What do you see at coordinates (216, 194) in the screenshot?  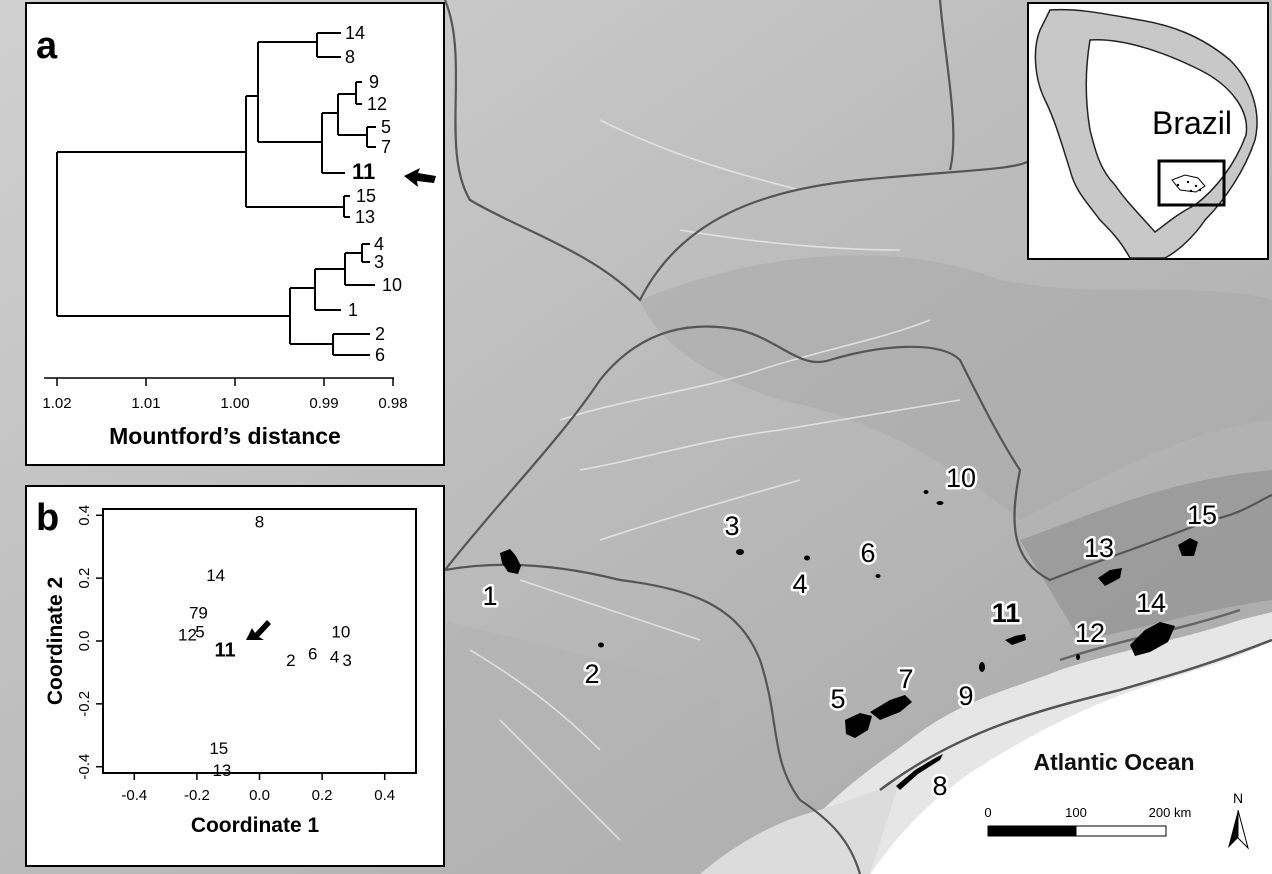 I see `dendrogram` at bounding box center [216, 194].